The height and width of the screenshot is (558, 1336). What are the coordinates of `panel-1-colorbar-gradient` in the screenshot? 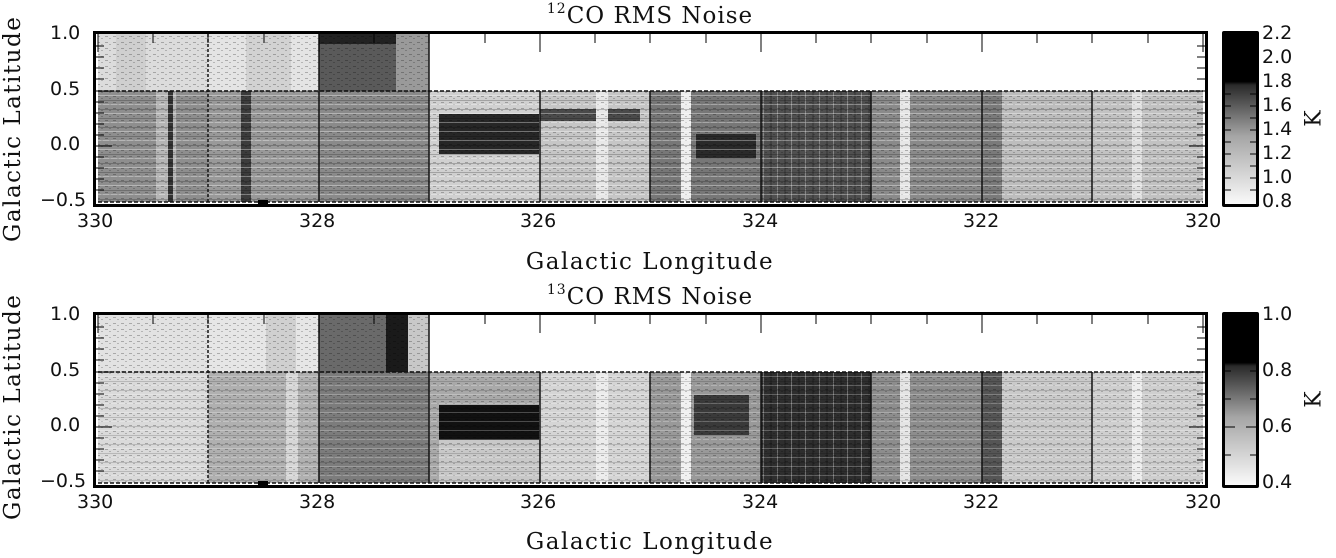 It's located at (1240, 119).